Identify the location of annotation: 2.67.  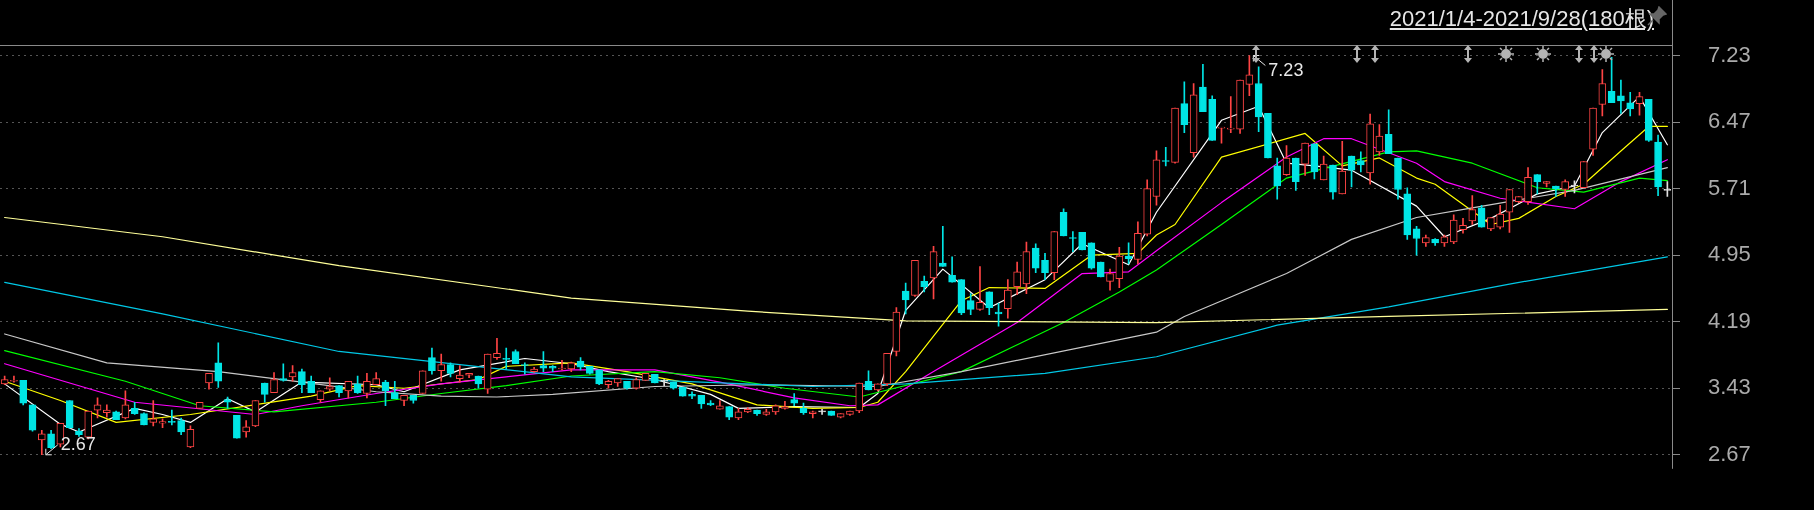
(78, 443).